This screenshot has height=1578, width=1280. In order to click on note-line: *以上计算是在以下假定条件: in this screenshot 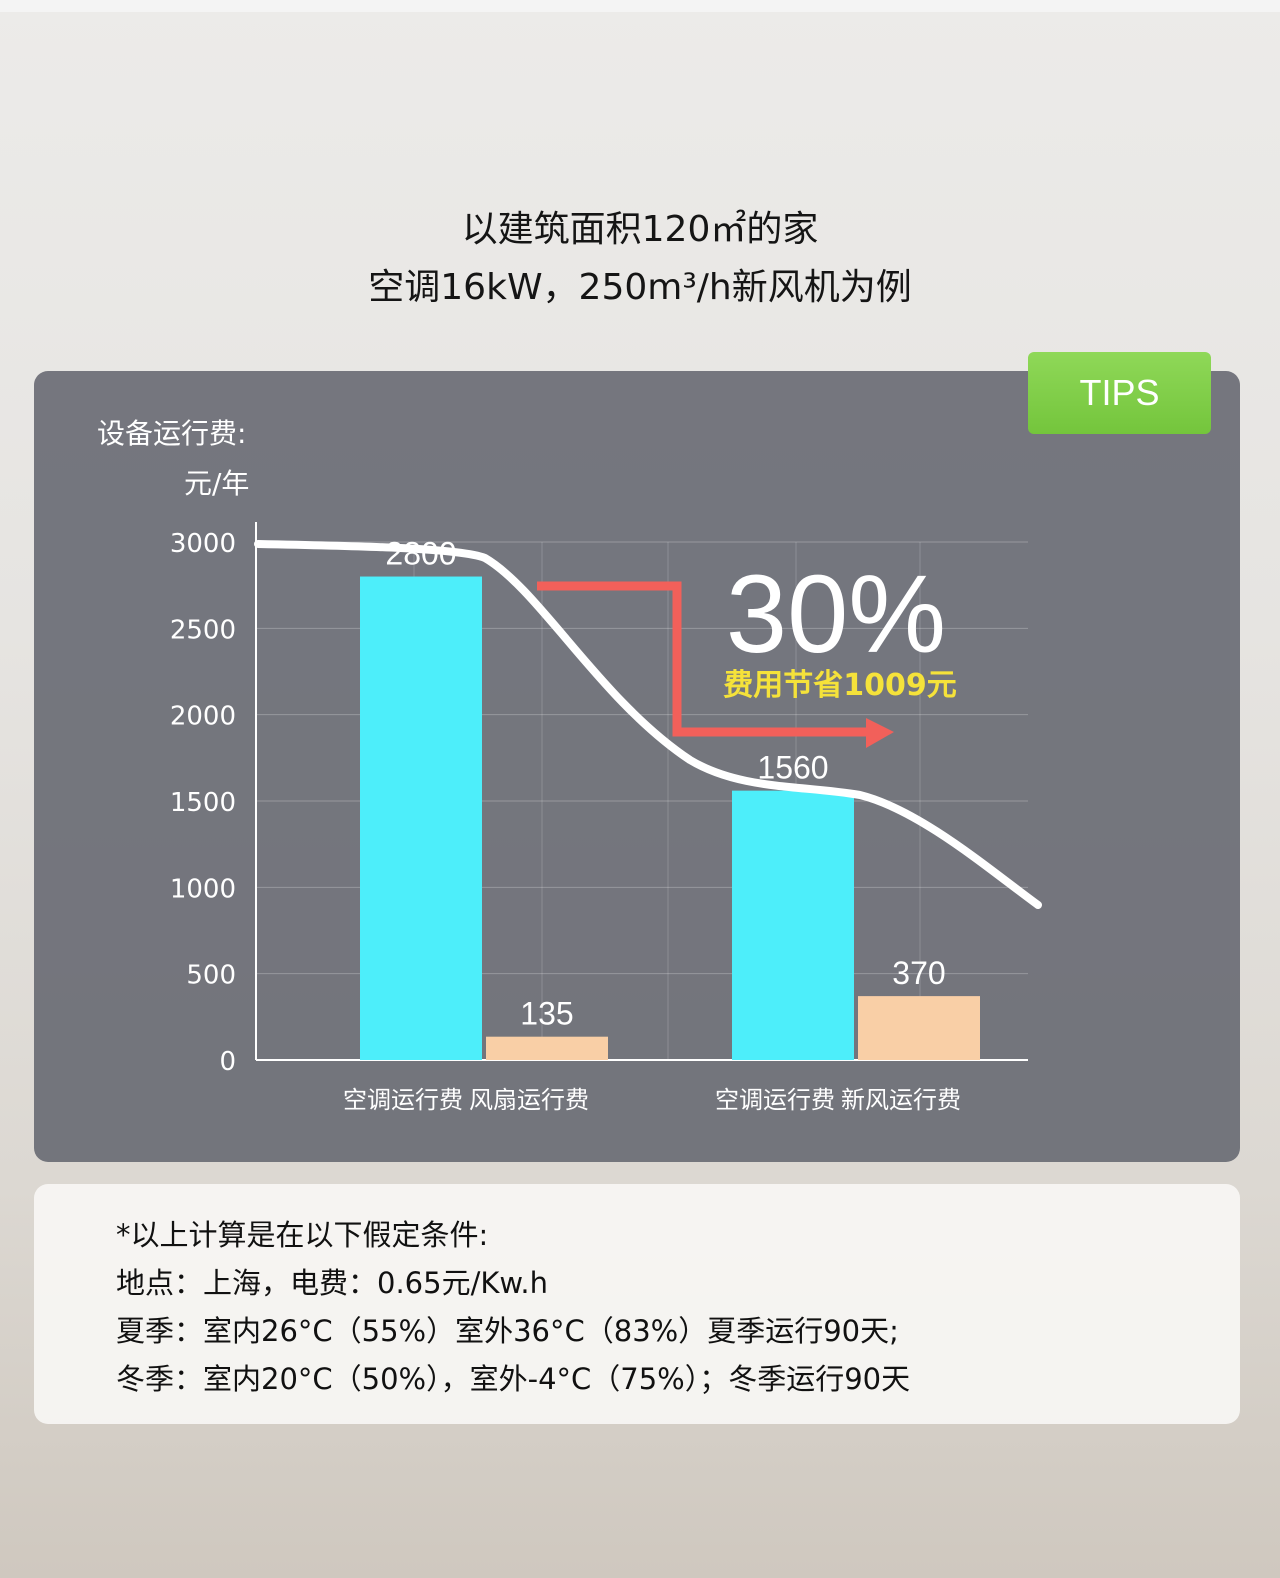, I will do `click(302, 1235)`.